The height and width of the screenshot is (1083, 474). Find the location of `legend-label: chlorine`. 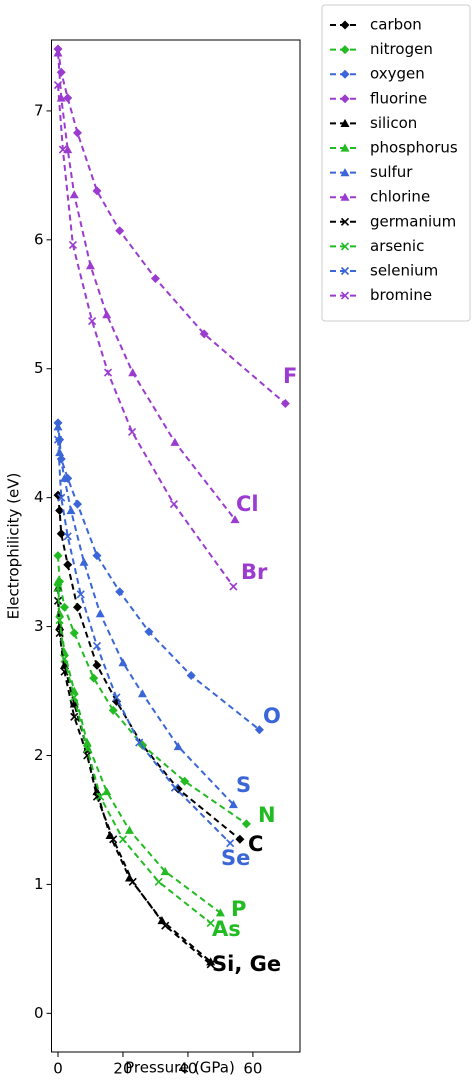

legend-label: chlorine is located at coordinates (400, 197).